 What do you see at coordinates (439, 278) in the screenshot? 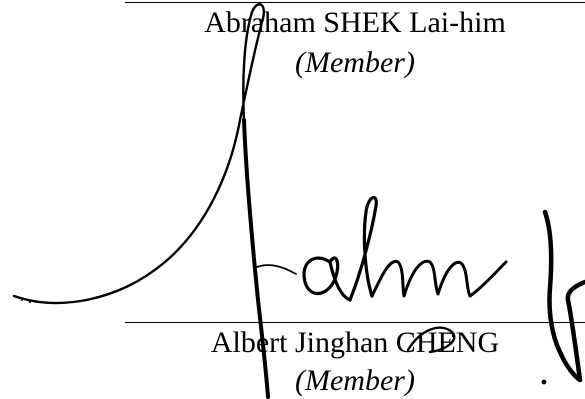
I see `signature-humps` at bounding box center [439, 278].